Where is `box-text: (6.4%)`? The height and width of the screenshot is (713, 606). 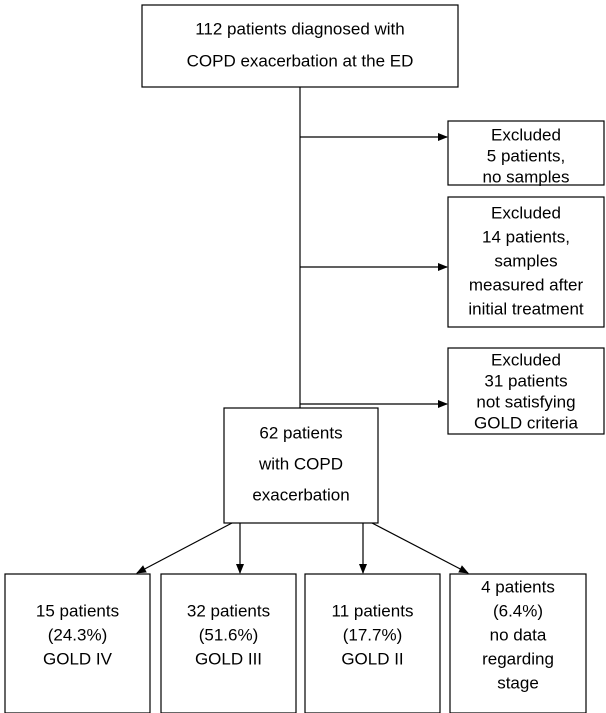
box-text: (6.4%) is located at coordinates (518, 610).